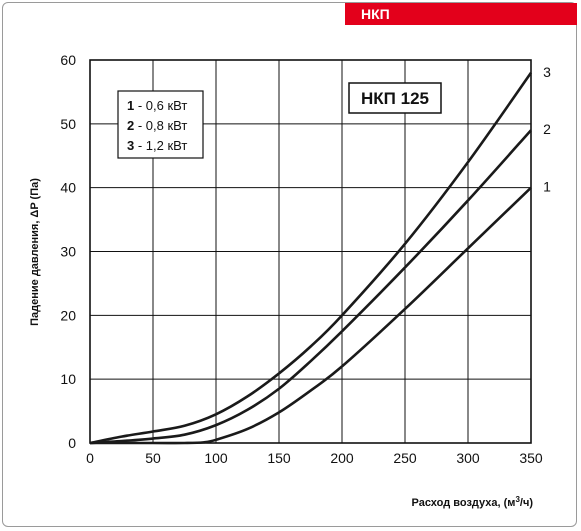  What do you see at coordinates (216, 458) in the screenshot?
I see `x-tick-label: 100` at bounding box center [216, 458].